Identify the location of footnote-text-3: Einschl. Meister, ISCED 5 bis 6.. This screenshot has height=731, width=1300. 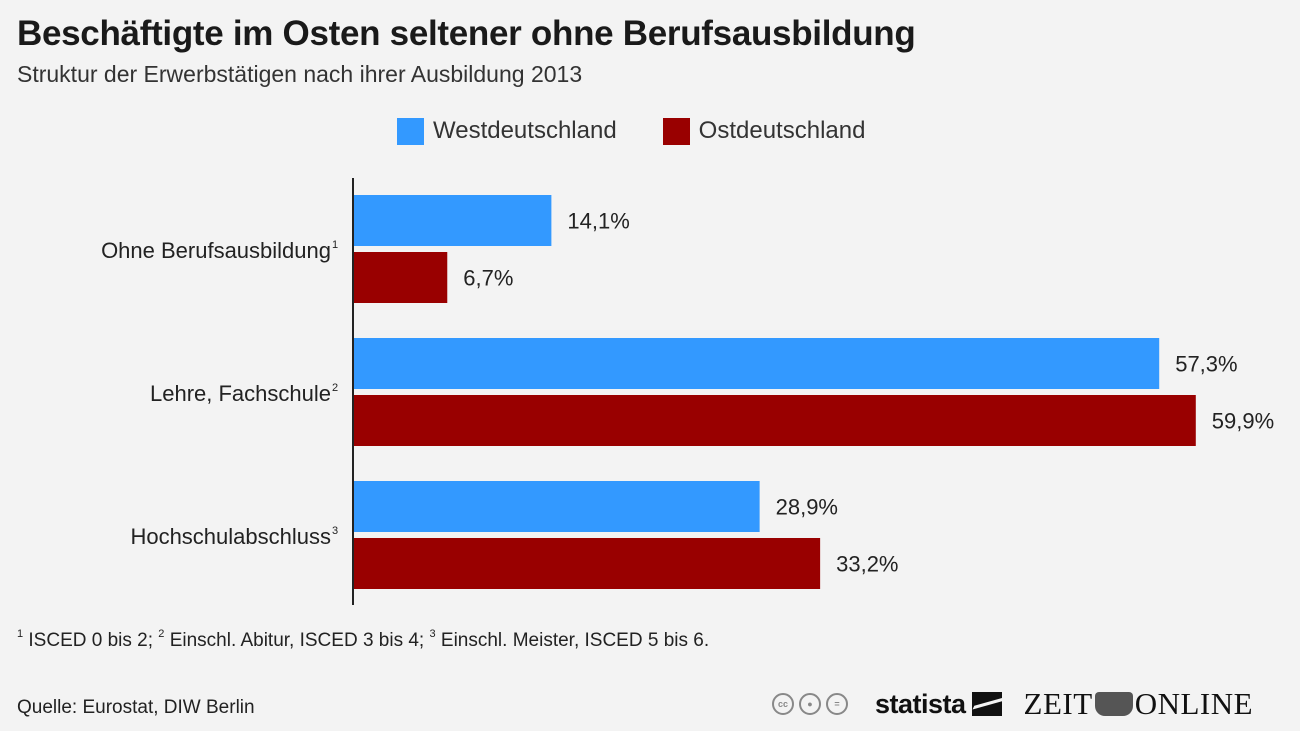
(572, 640).